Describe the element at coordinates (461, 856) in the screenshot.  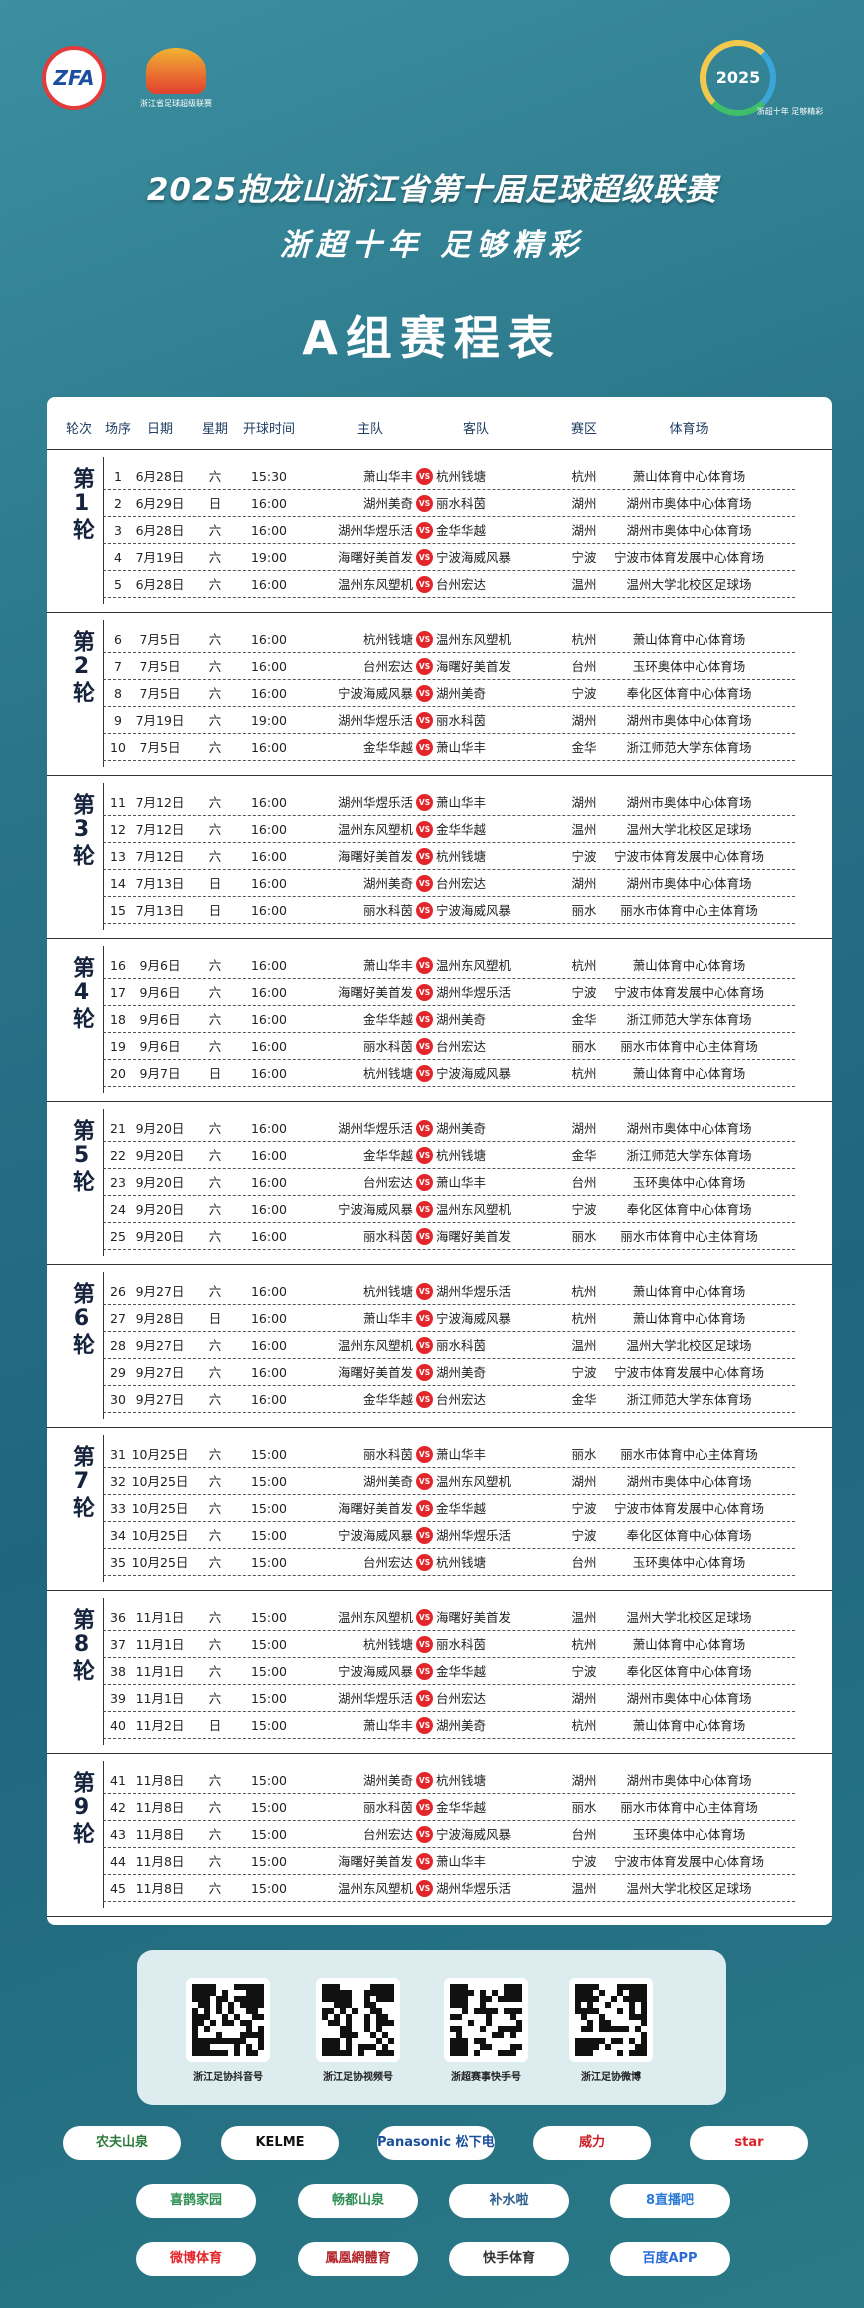
I see `away-team: 杭州钱塘` at that location.